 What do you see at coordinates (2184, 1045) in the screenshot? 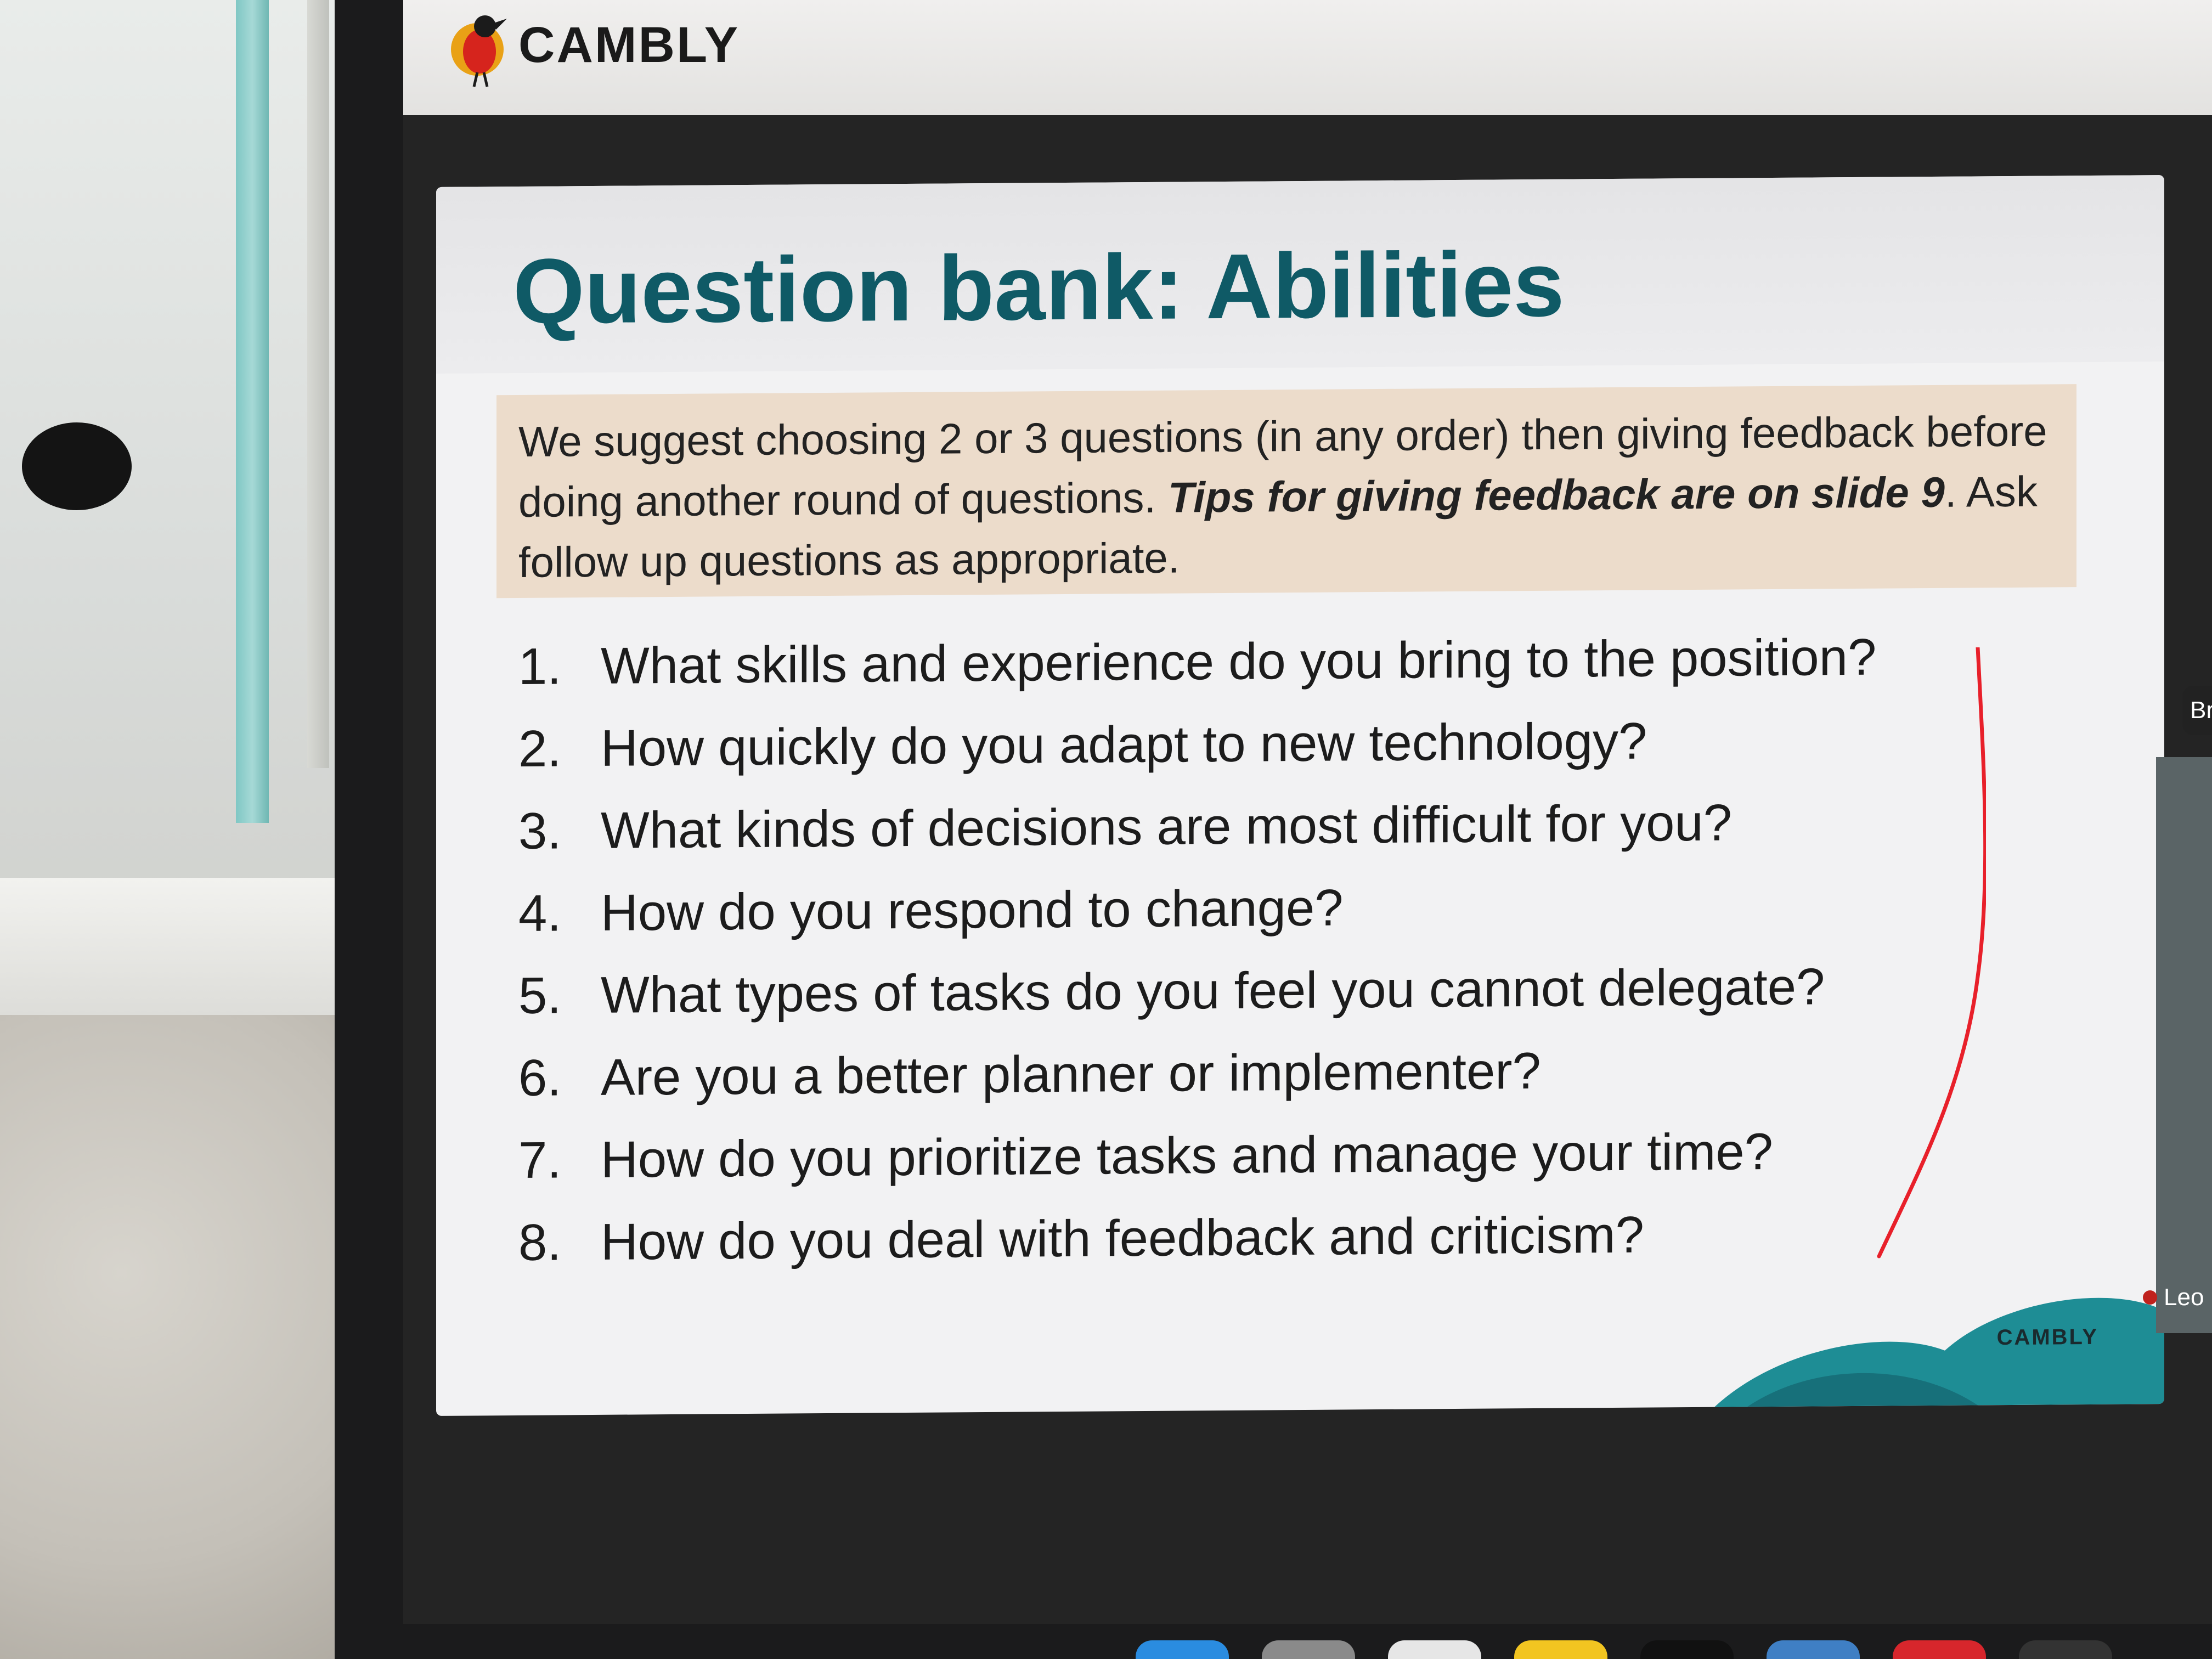
I see `participant-video` at bounding box center [2184, 1045].